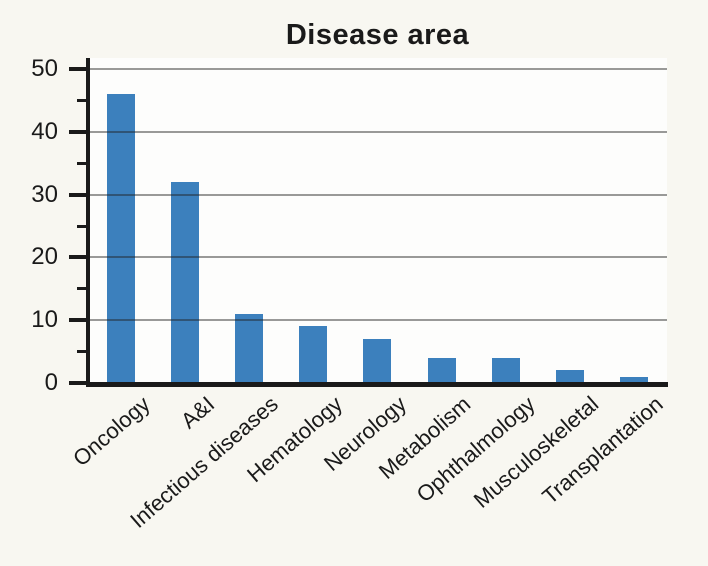 This screenshot has width=708, height=566. What do you see at coordinates (51, 382) in the screenshot?
I see `y-tick-label: 0` at bounding box center [51, 382].